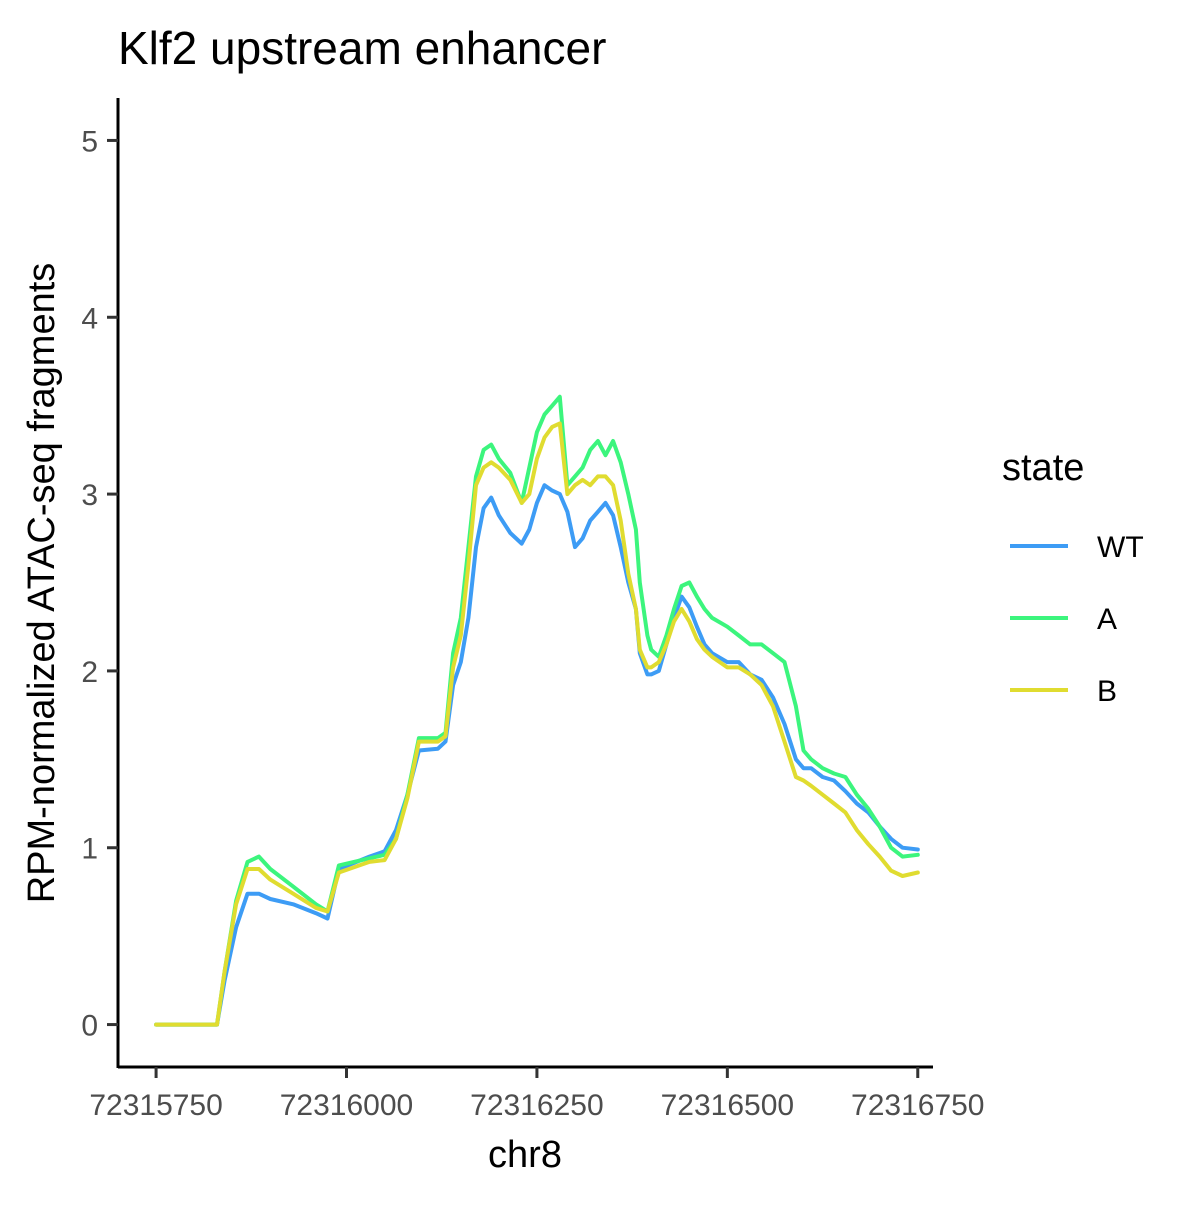 The height and width of the screenshot is (1205, 1200). I want to click on y-ticks: 0 1 2 3 4 5, so click(99, 584).